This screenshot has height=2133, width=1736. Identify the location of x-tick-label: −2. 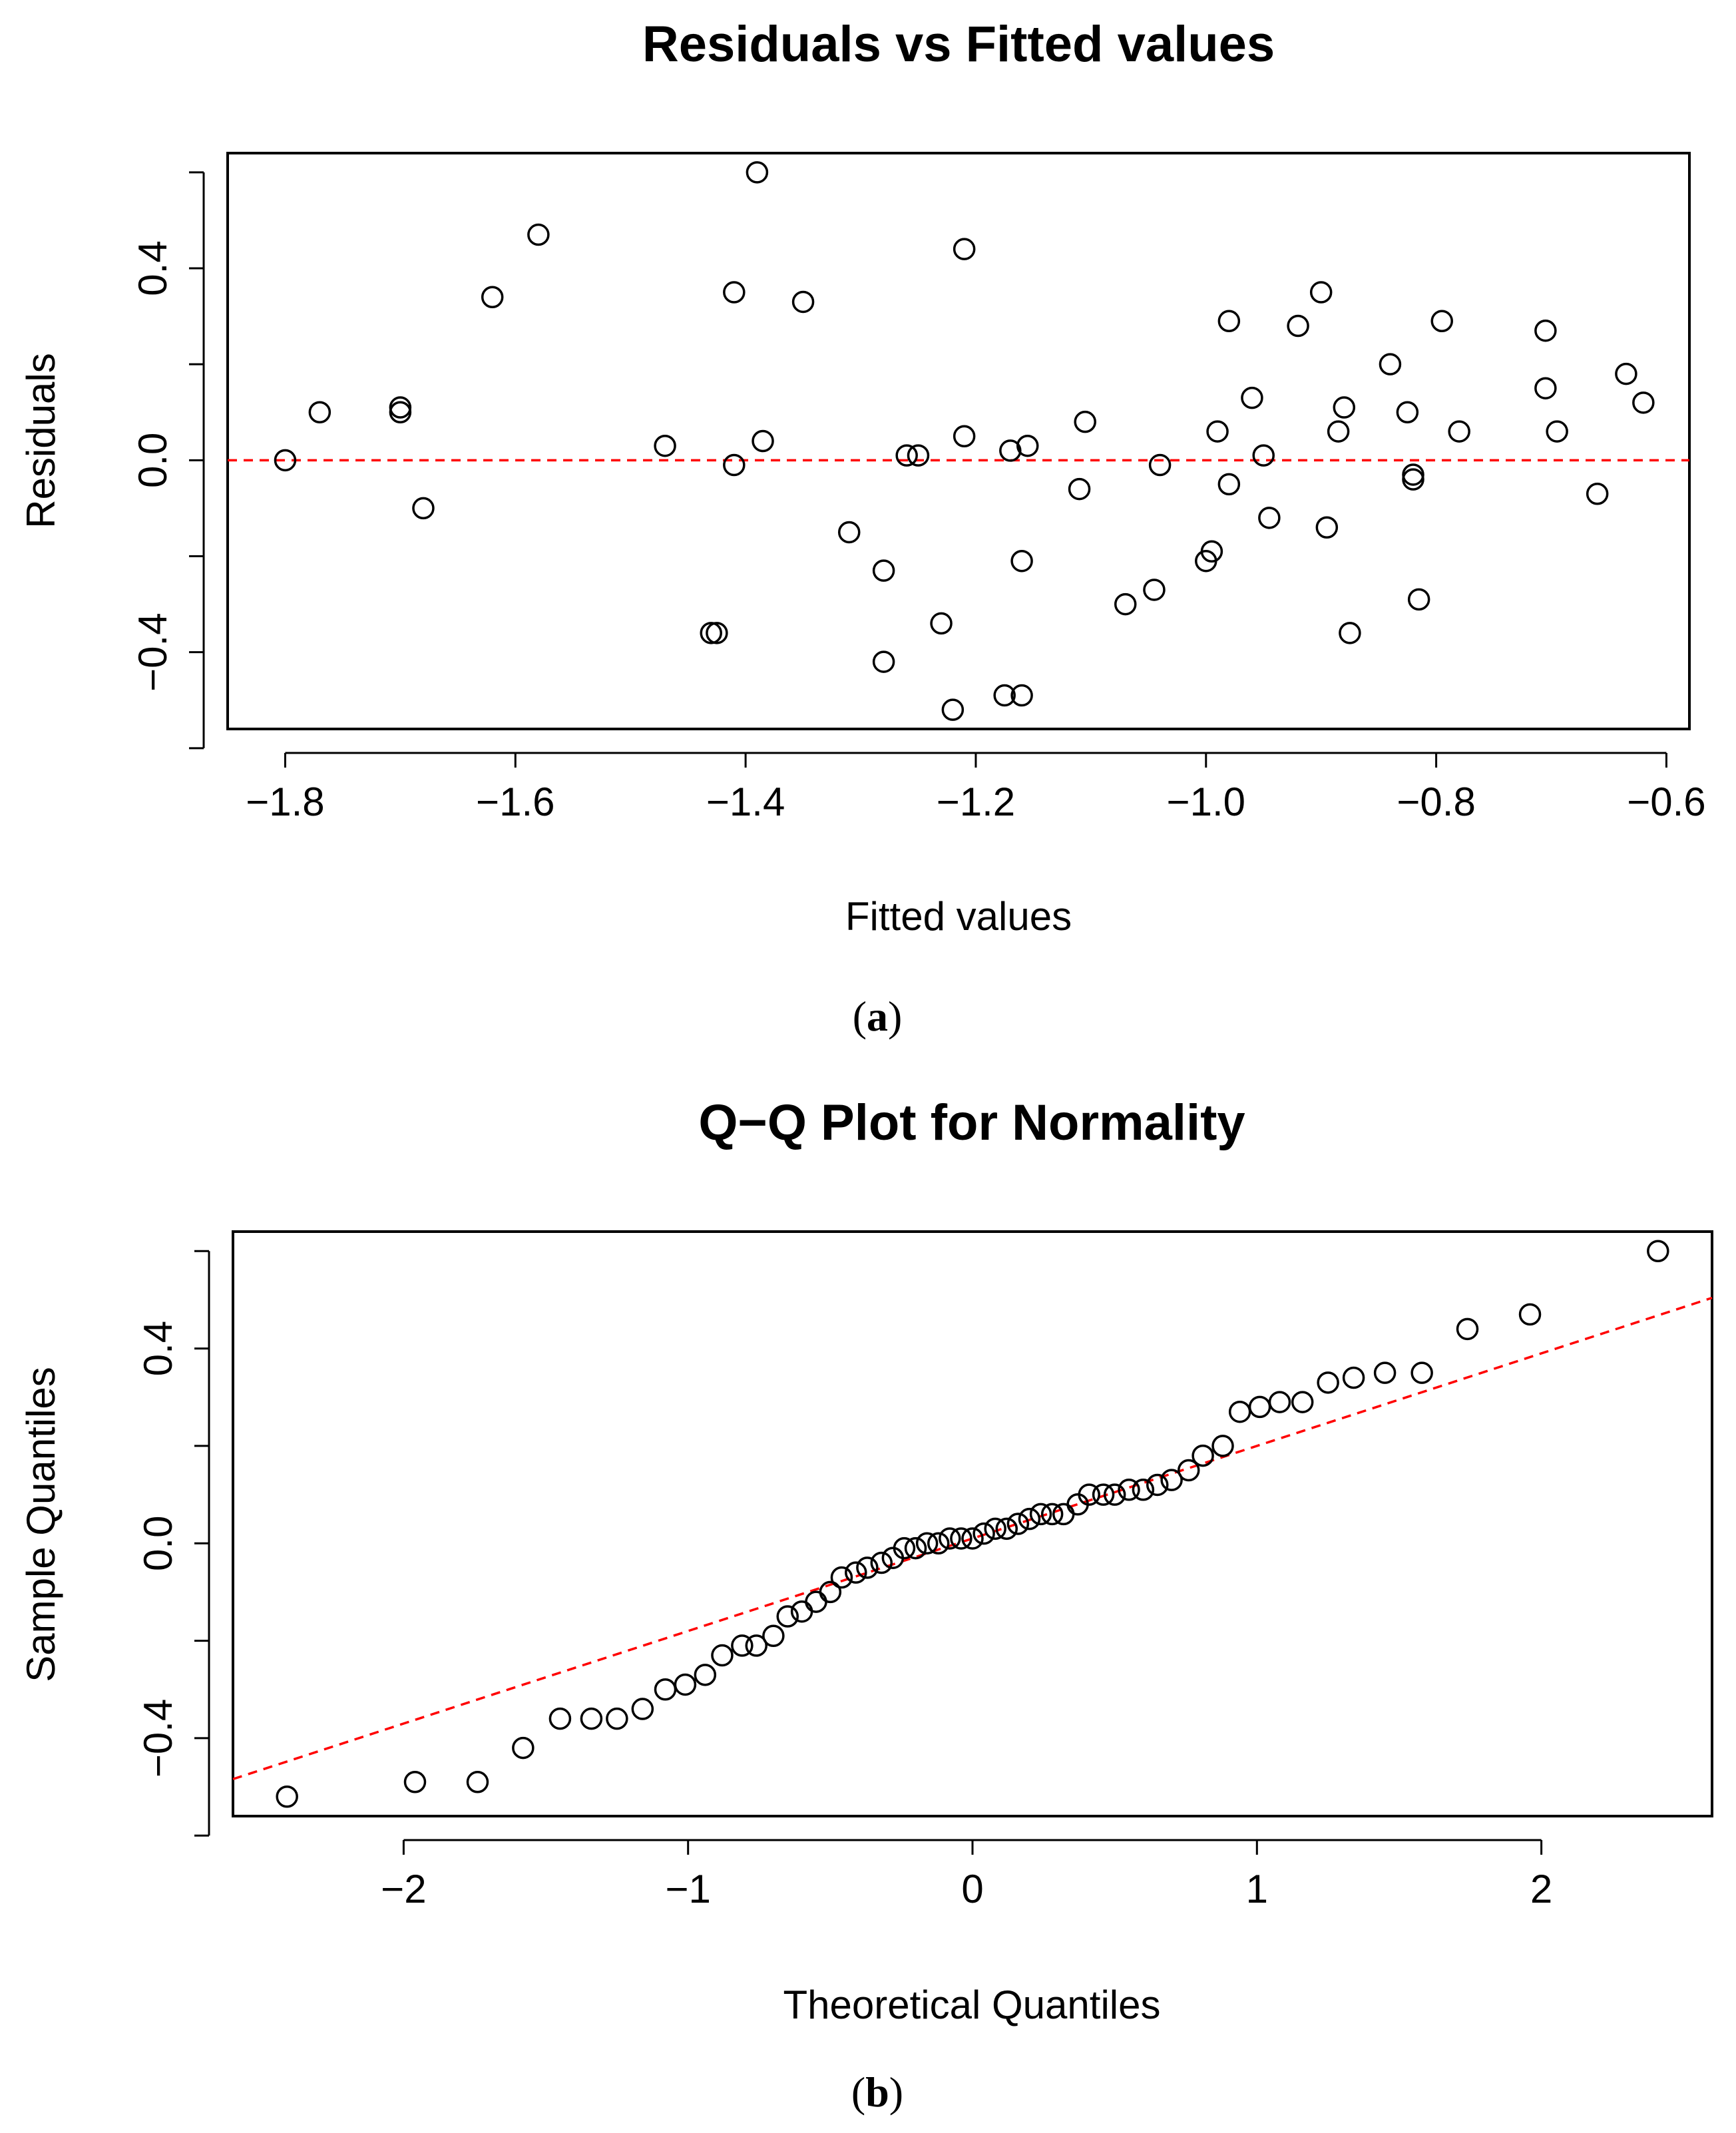
(403, 1889).